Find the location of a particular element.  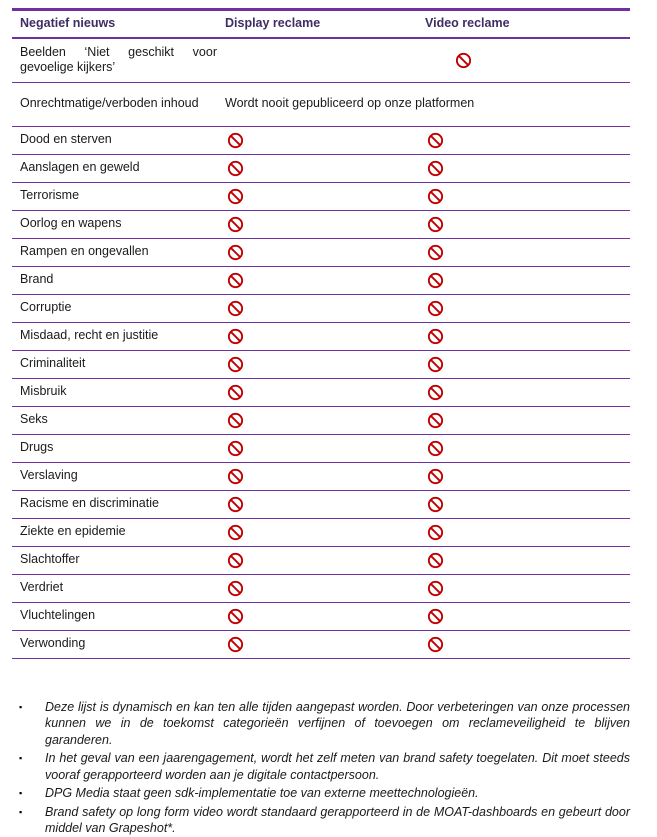

category-label: Verwonding is located at coordinates (53, 643).